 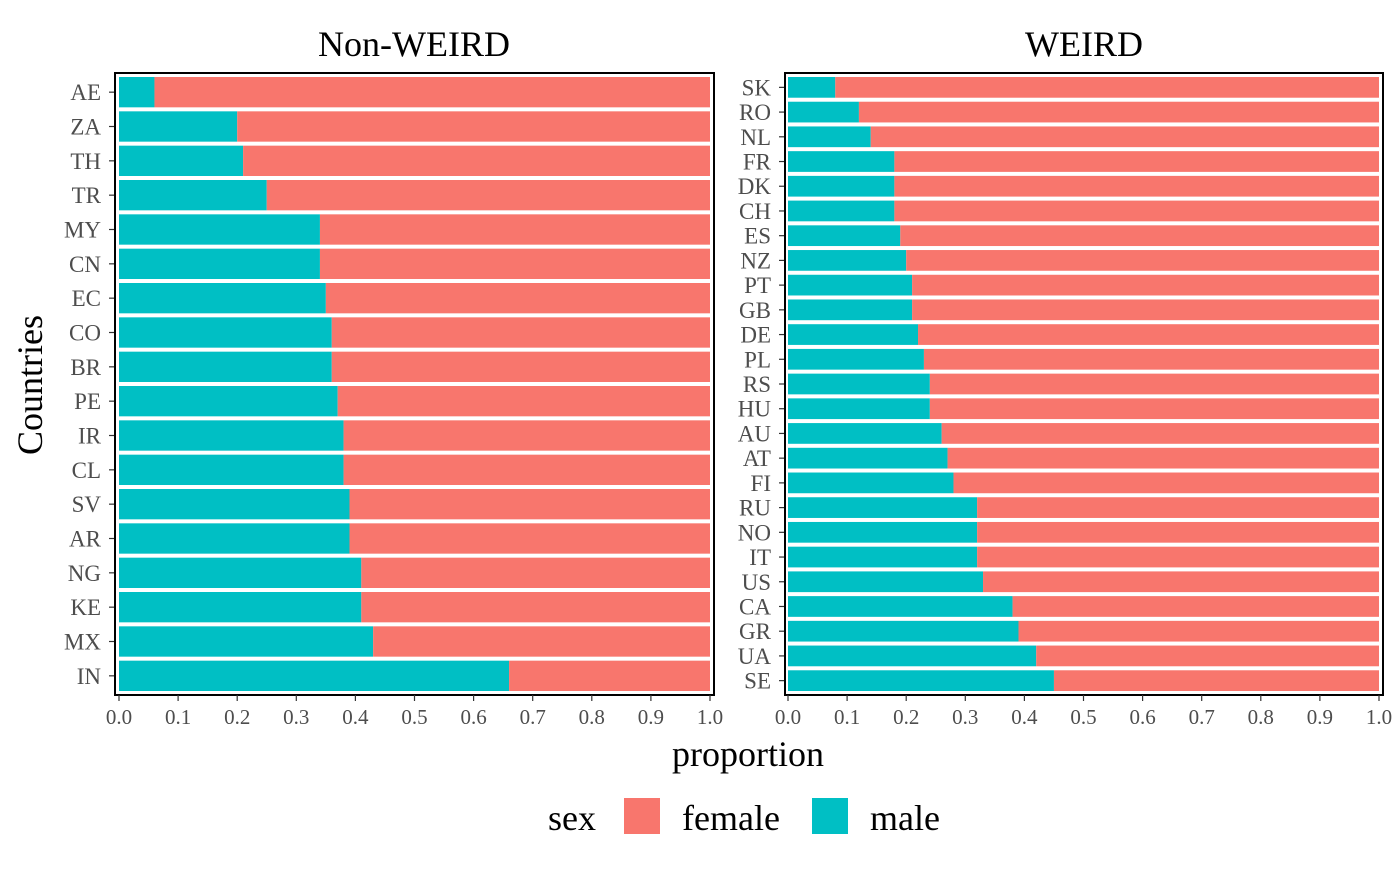 What do you see at coordinates (222, 298) in the screenshot?
I see `bar-male-EC` at bounding box center [222, 298].